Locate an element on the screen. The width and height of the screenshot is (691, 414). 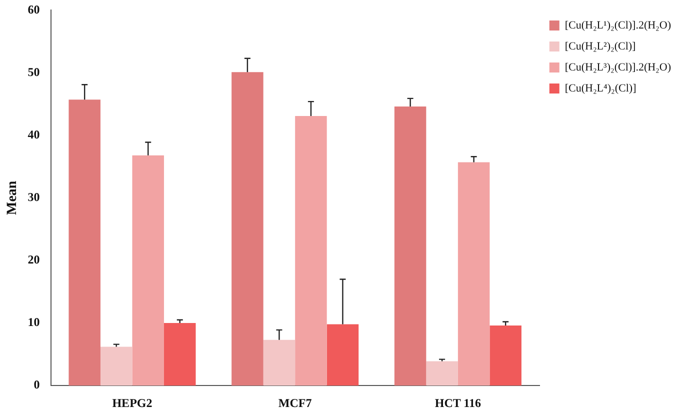
legend-label: [Cu(H₂L²)₂(Cl)] is located at coordinates (600, 46).